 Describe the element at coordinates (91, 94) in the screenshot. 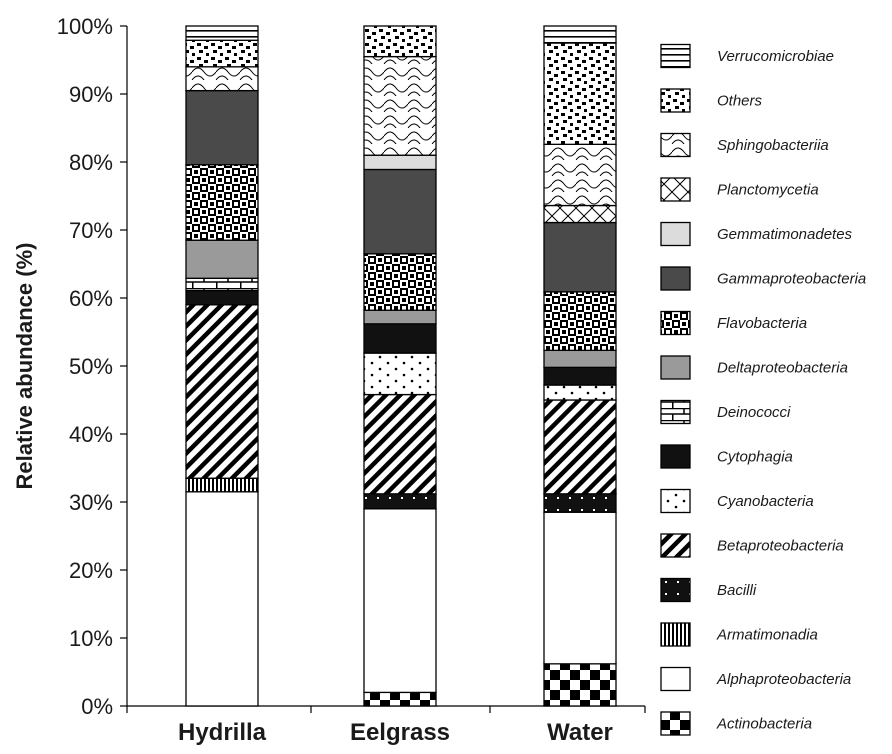

I see `y-tick-label: 90%` at that location.